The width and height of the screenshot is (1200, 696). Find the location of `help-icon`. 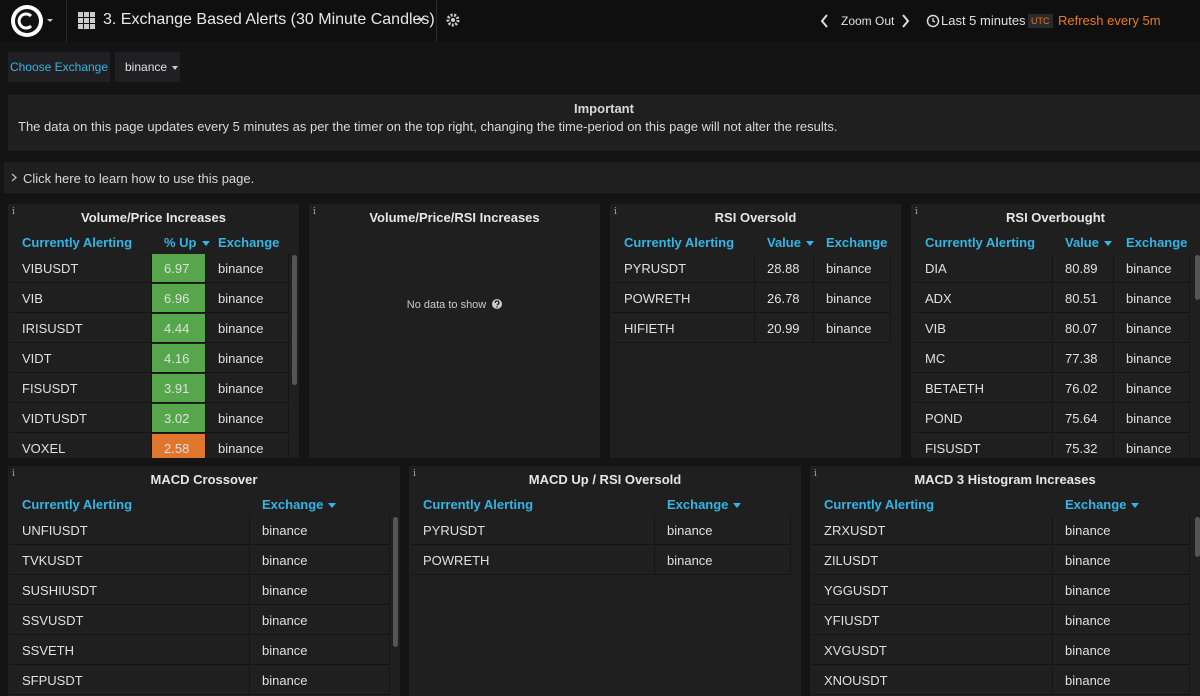

help-icon is located at coordinates (497, 304).